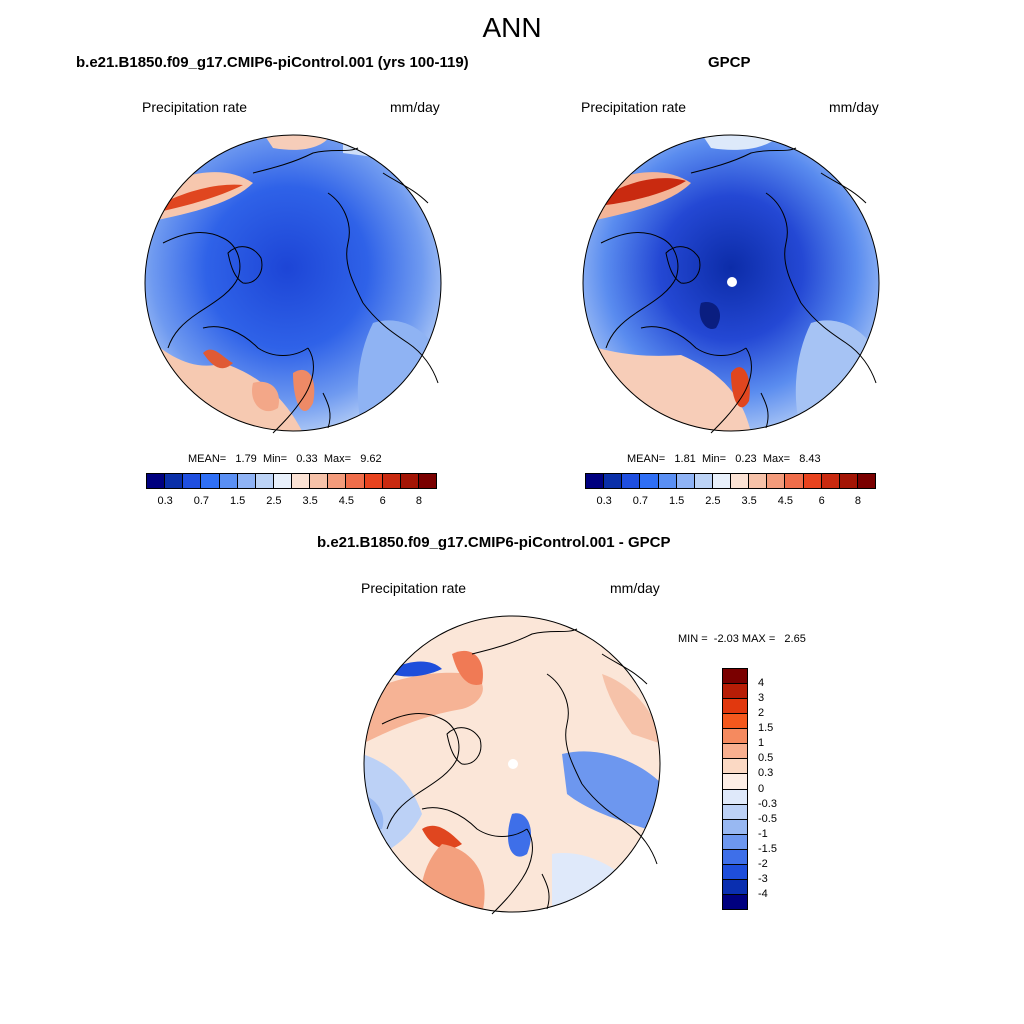 This screenshot has width=1024, height=1024. What do you see at coordinates (292, 502) in the screenshot?
I see `panel-1-colorbar-ticks: 0.3 0.7 1.5 2.5 3.5 4.5 6 8` at bounding box center [292, 502].